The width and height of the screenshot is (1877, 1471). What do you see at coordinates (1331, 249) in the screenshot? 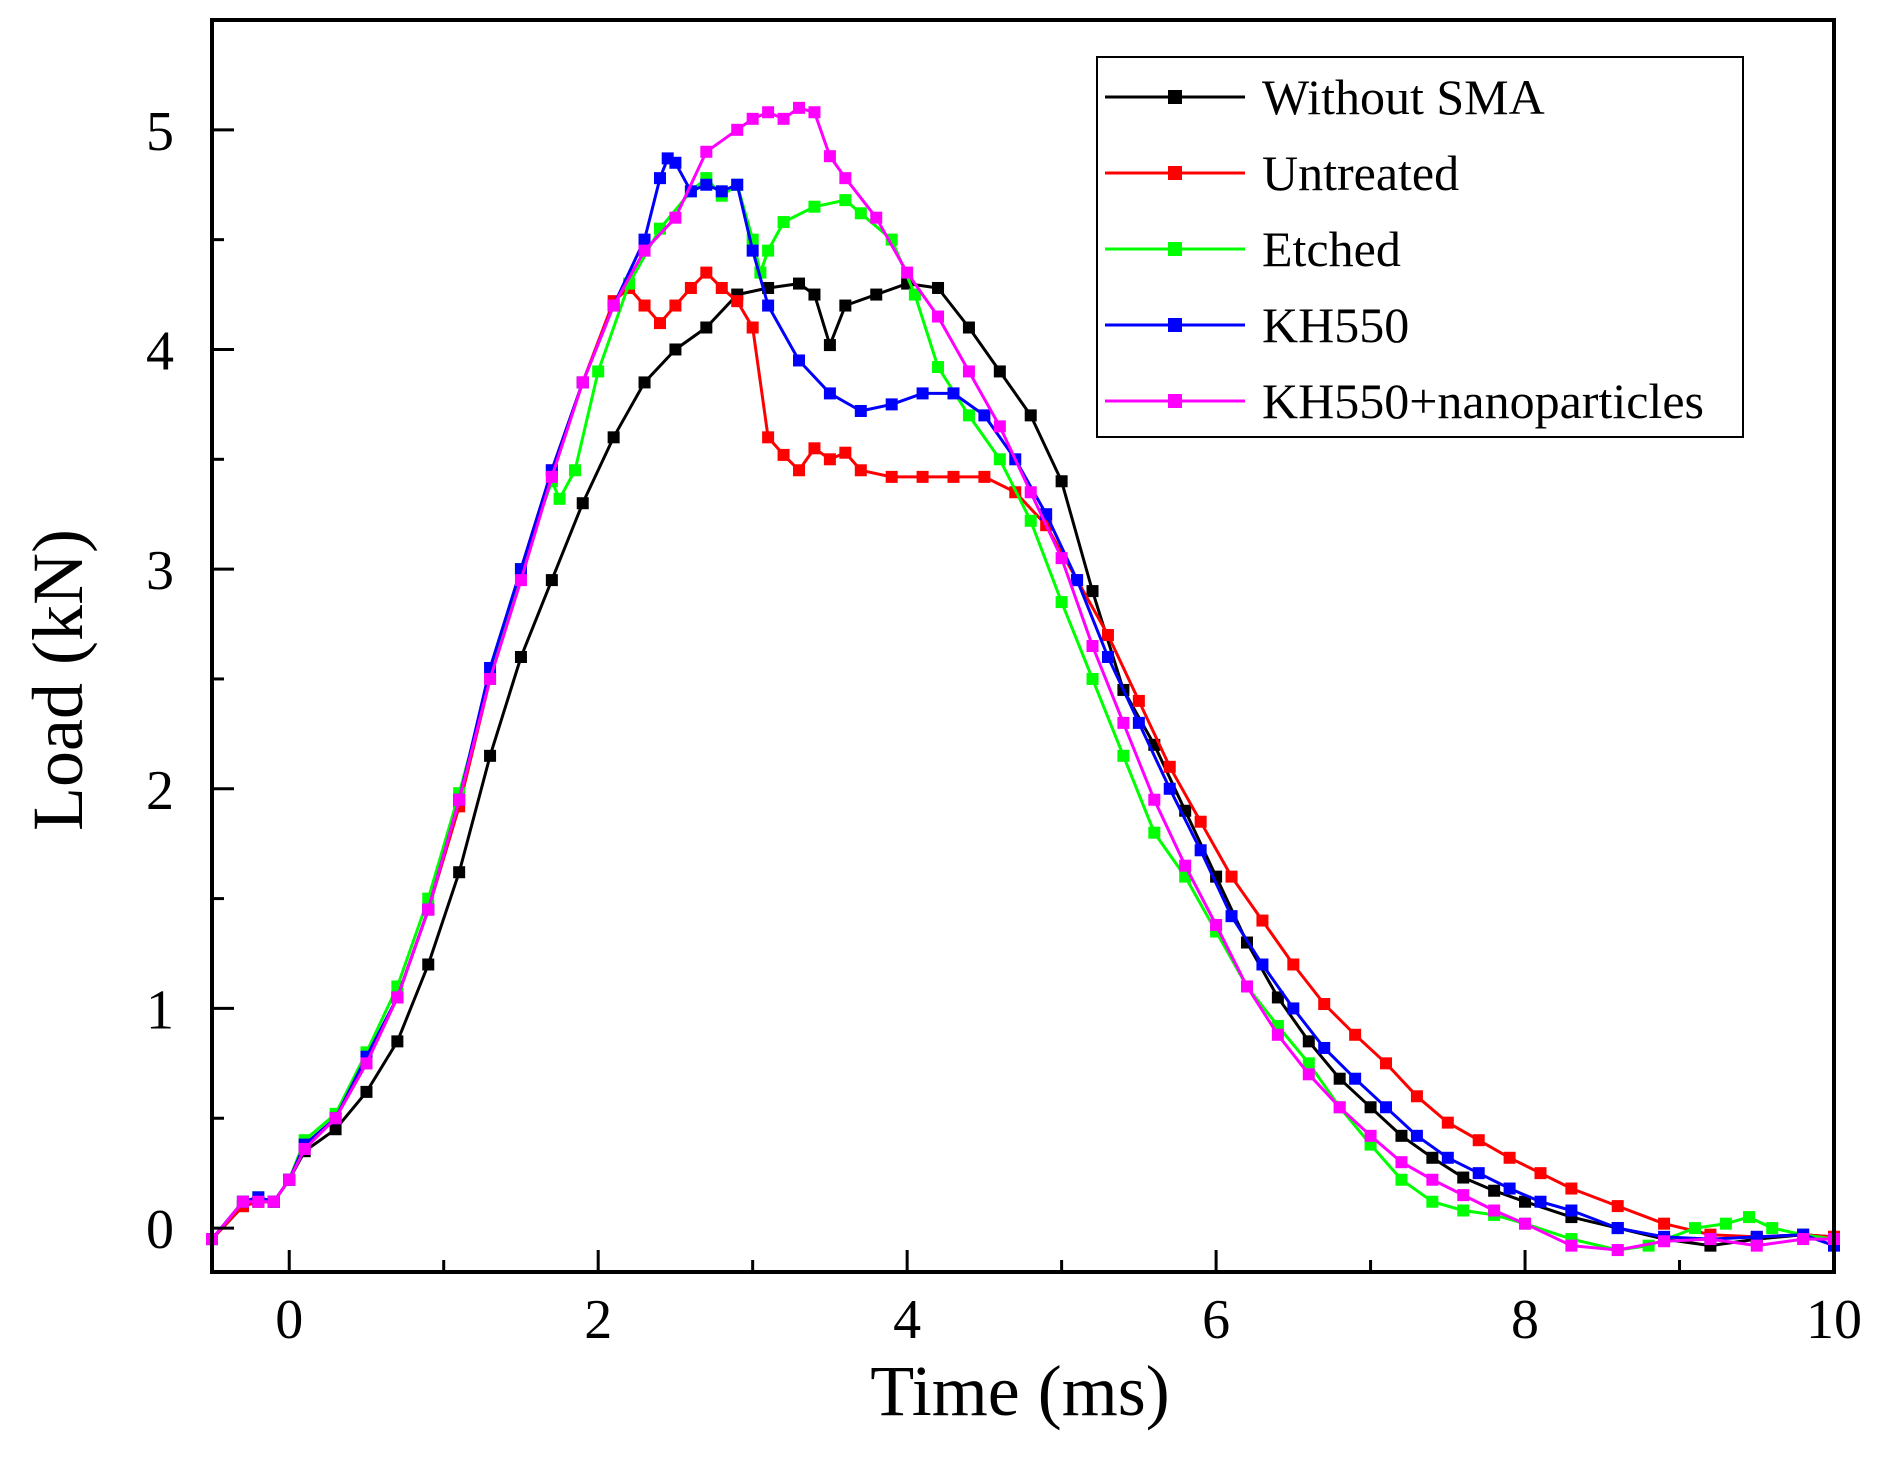
I see `legend-label: Etched` at bounding box center [1331, 249].